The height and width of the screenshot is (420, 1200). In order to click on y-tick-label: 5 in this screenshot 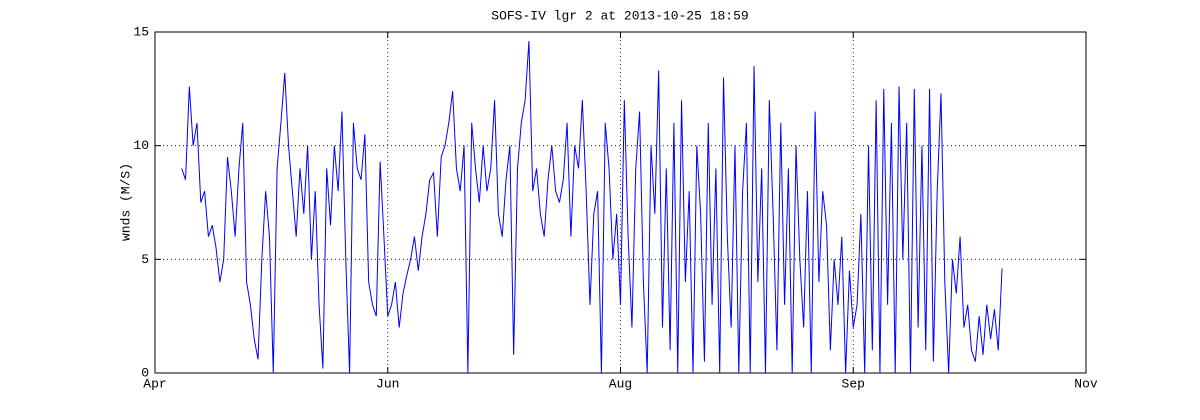, I will do `click(145, 259)`.